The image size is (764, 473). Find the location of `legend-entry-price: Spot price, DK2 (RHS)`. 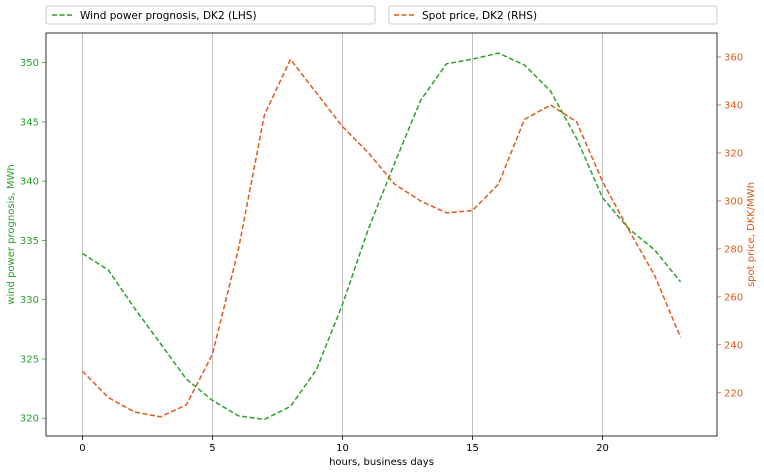

legend-entry-price: Spot price, DK2 (RHS) is located at coordinates (553, 15).